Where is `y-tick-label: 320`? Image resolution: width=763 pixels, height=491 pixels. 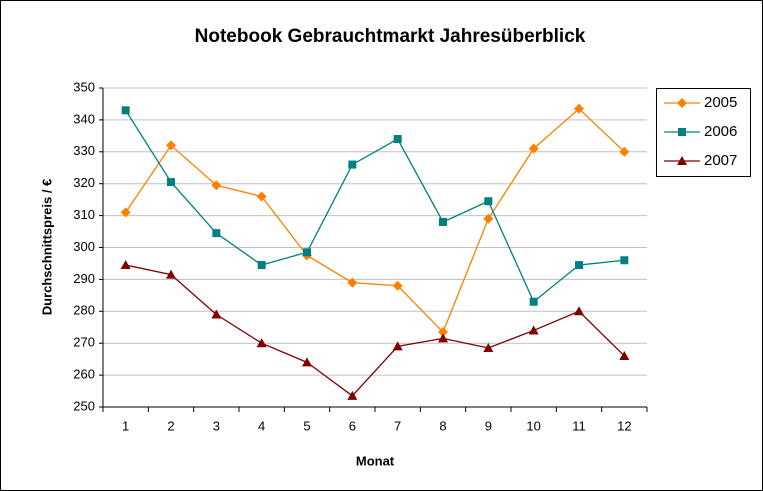 y-tick-label: 320 is located at coordinates (84, 182).